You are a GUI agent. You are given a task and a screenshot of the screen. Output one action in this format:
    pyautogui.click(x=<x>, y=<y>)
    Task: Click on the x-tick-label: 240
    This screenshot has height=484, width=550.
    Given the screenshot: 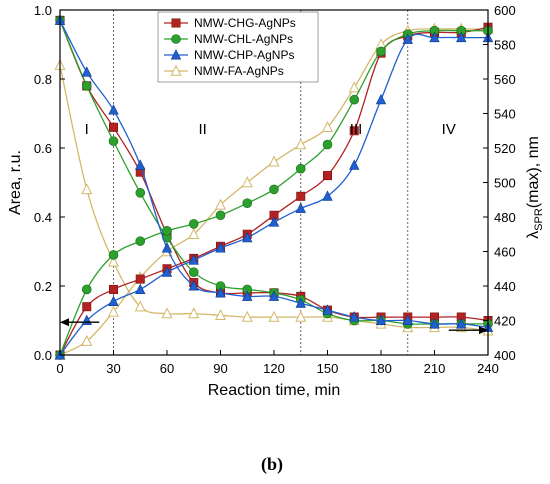 What is the action you would take?
    pyautogui.click(x=488, y=368)
    